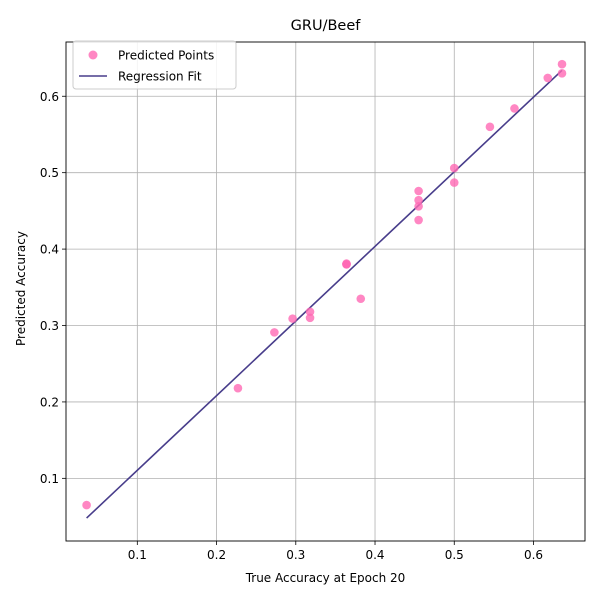 This screenshot has height=600, width=600. What do you see at coordinates (49, 250) in the screenshot?
I see `y-tick-label: 0.4` at bounding box center [49, 250].